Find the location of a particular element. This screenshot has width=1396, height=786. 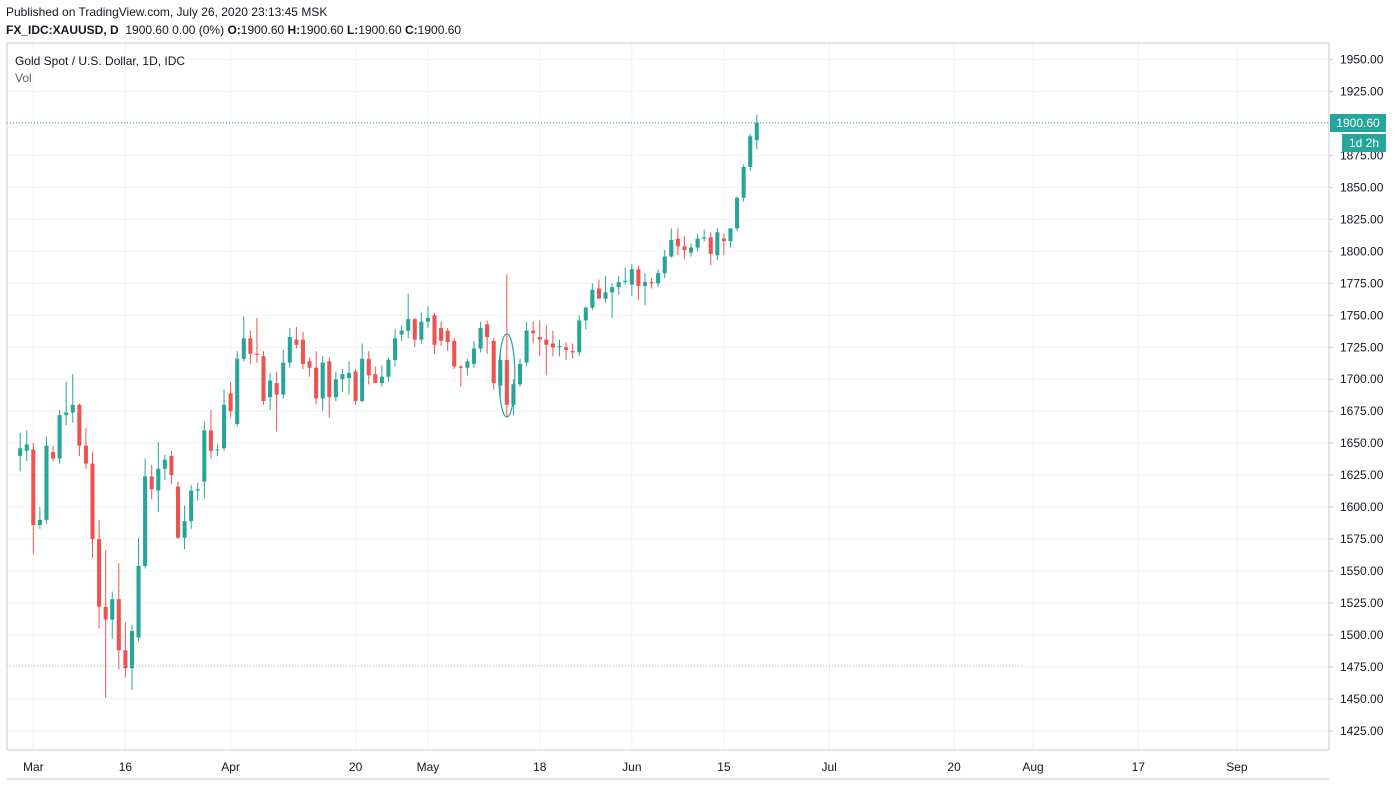

low-value: 1900.60 is located at coordinates (380, 30).